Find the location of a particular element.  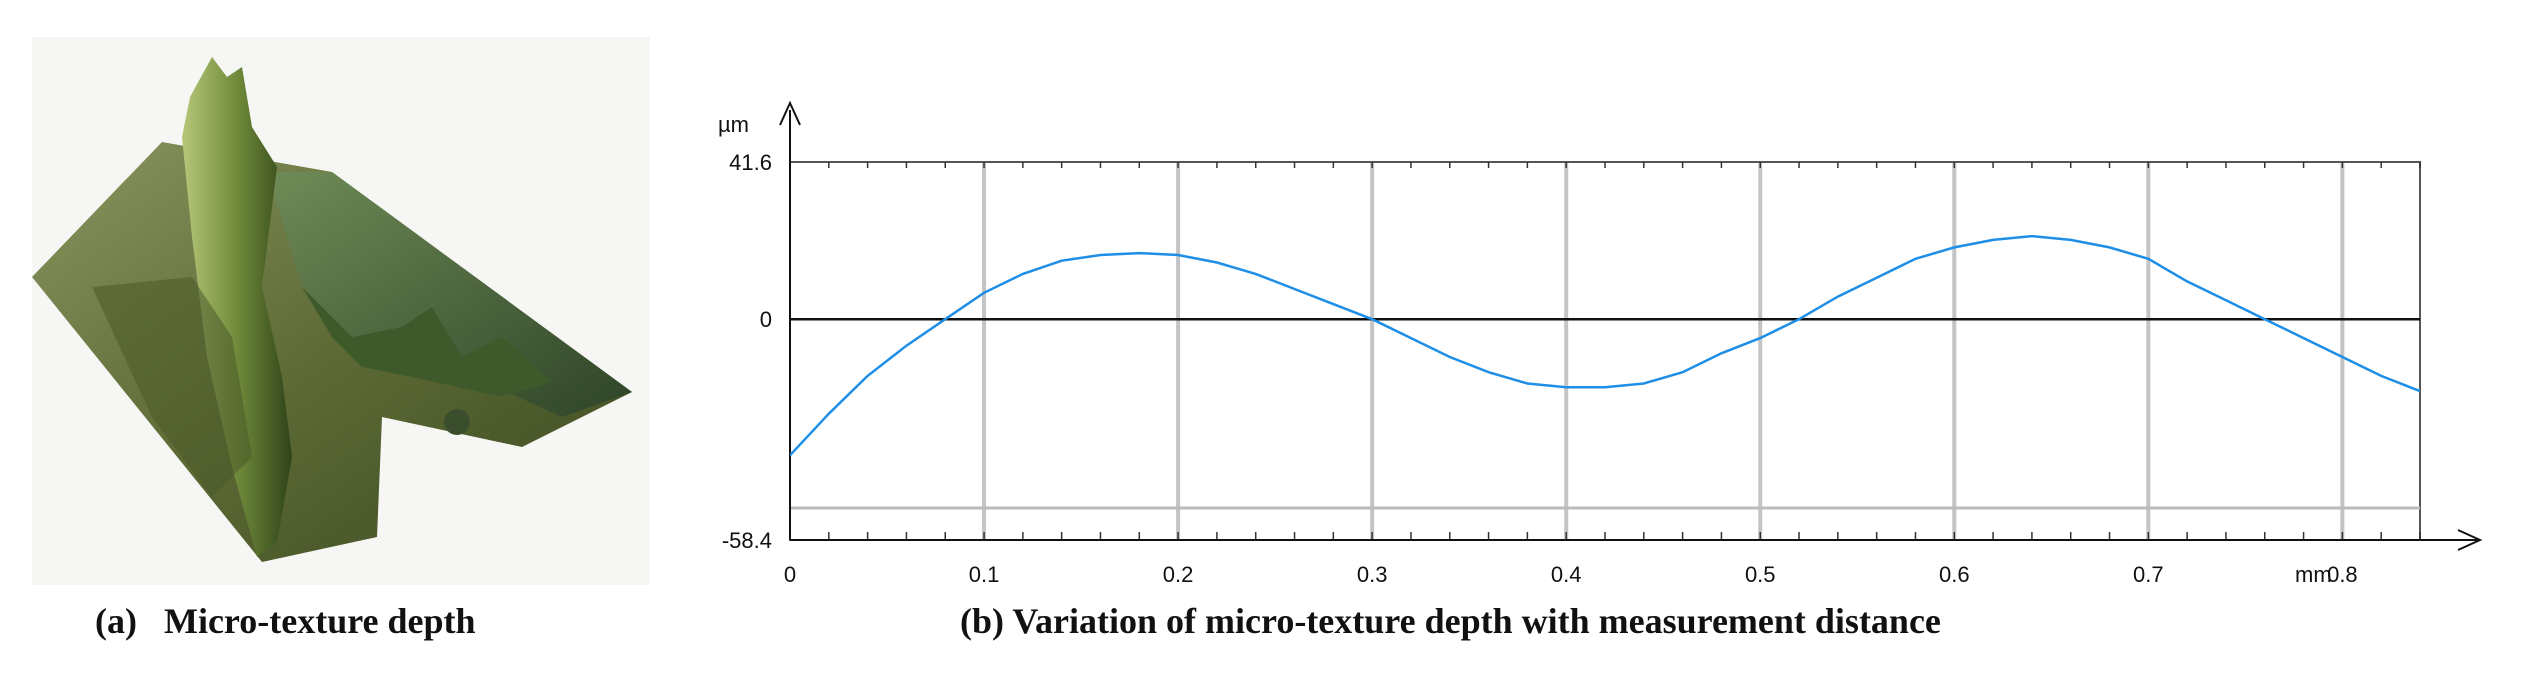

y-tick-label-0: 41.6 is located at coordinates (750, 162).